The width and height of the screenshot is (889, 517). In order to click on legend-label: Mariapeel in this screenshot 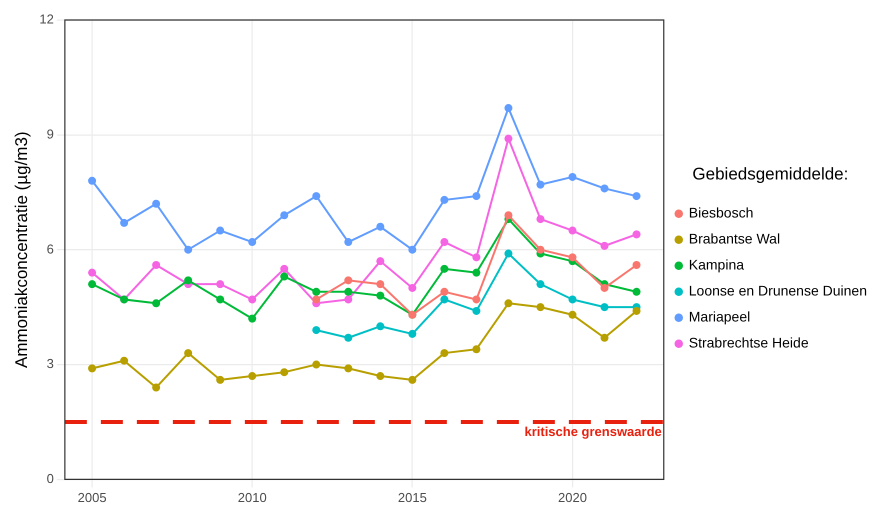, I will do `click(719, 316)`.